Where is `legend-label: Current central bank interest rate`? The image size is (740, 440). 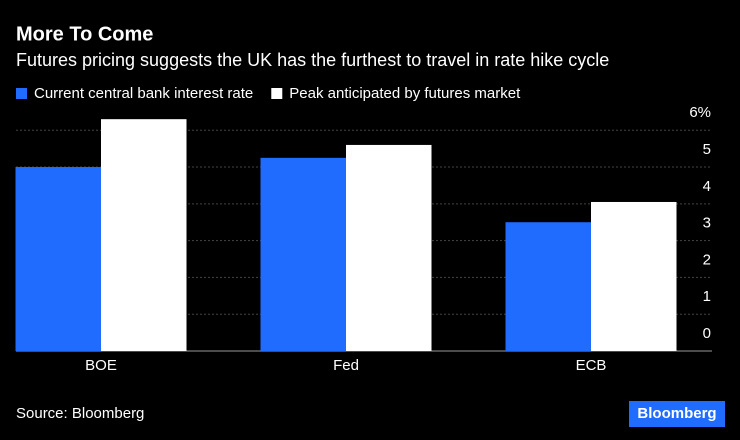
legend-label: Current central bank interest rate is located at coordinates (143, 93).